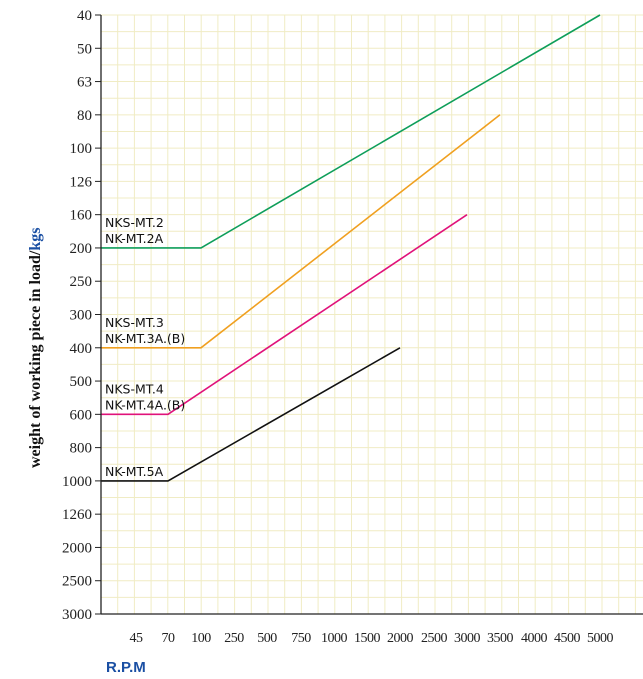 The height and width of the screenshot is (679, 643). Describe the element at coordinates (567, 638) in the screenshot. I see `x-tick-label: 4500` at that location.